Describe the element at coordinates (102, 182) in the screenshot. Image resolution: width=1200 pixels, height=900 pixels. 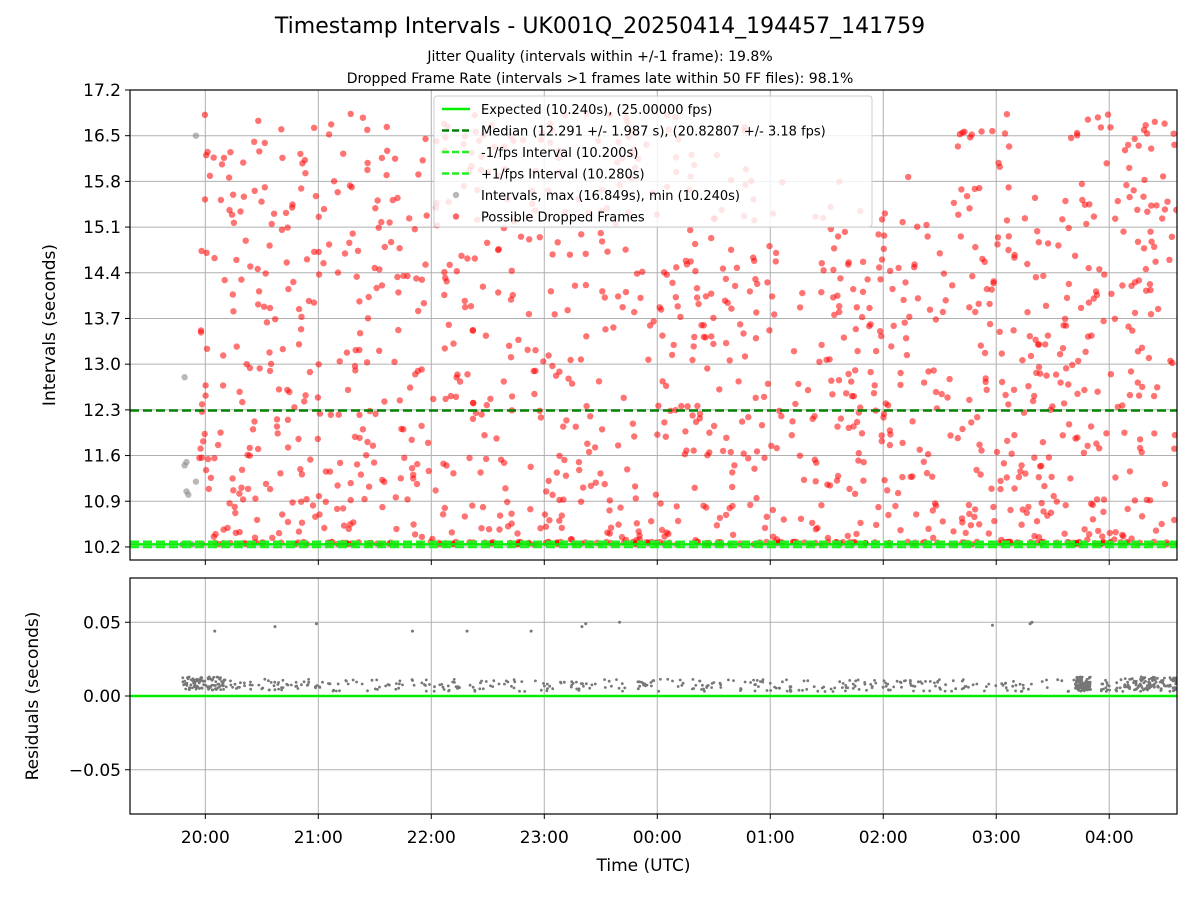
I see `top-ytick-label-8: 15.8` at that location.